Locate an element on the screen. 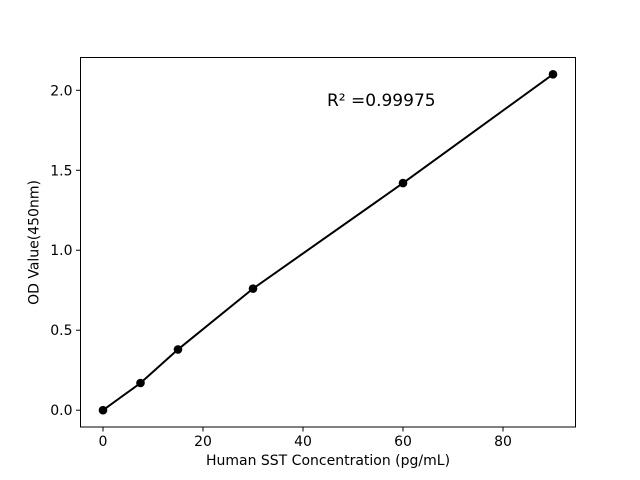  y-axis-tick-labels: 0.0 0.5 1.0 1.5 2.0 is located at coordinates (61, 251).